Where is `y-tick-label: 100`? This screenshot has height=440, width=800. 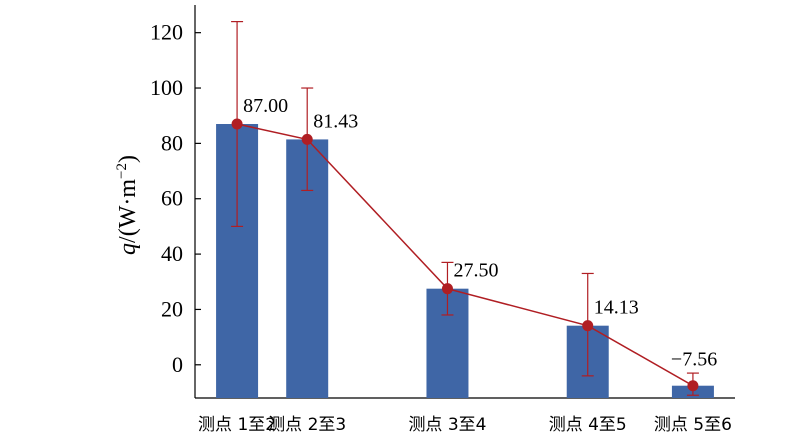
y-tick-label: 100 is located at coordinates (166, 87).